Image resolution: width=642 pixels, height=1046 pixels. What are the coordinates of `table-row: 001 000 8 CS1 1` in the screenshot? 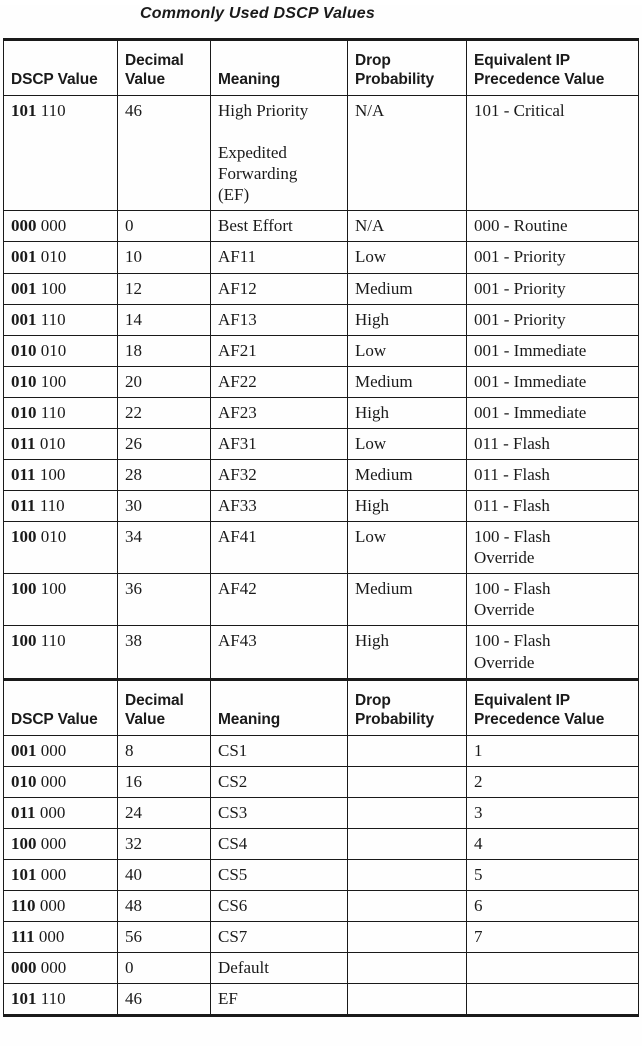 It's located at (321, 750).